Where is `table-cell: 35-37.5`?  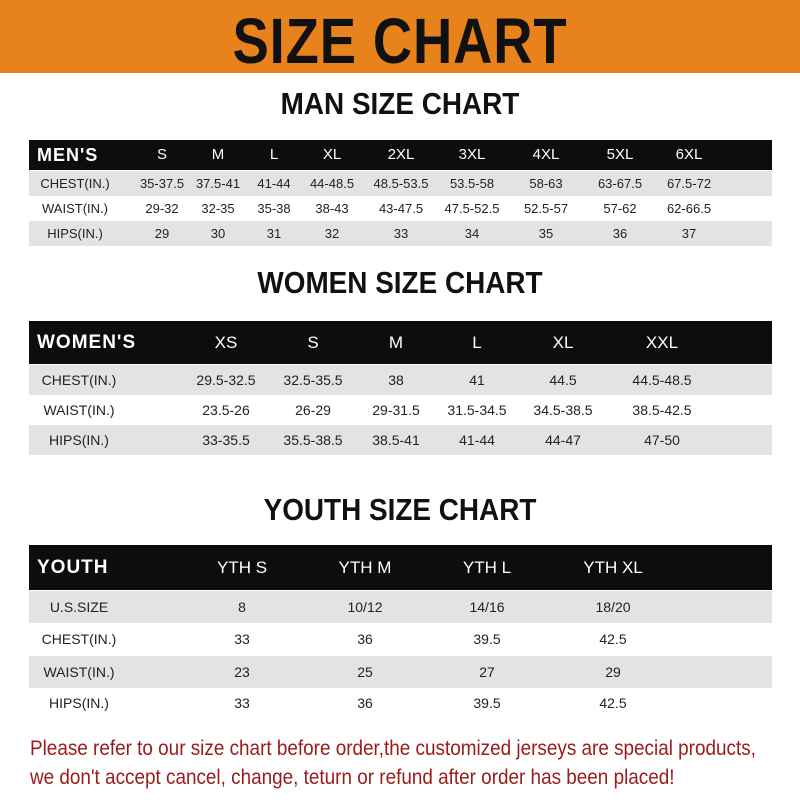 table-cell: 35-37.5 is located at coordinates (162, 183).